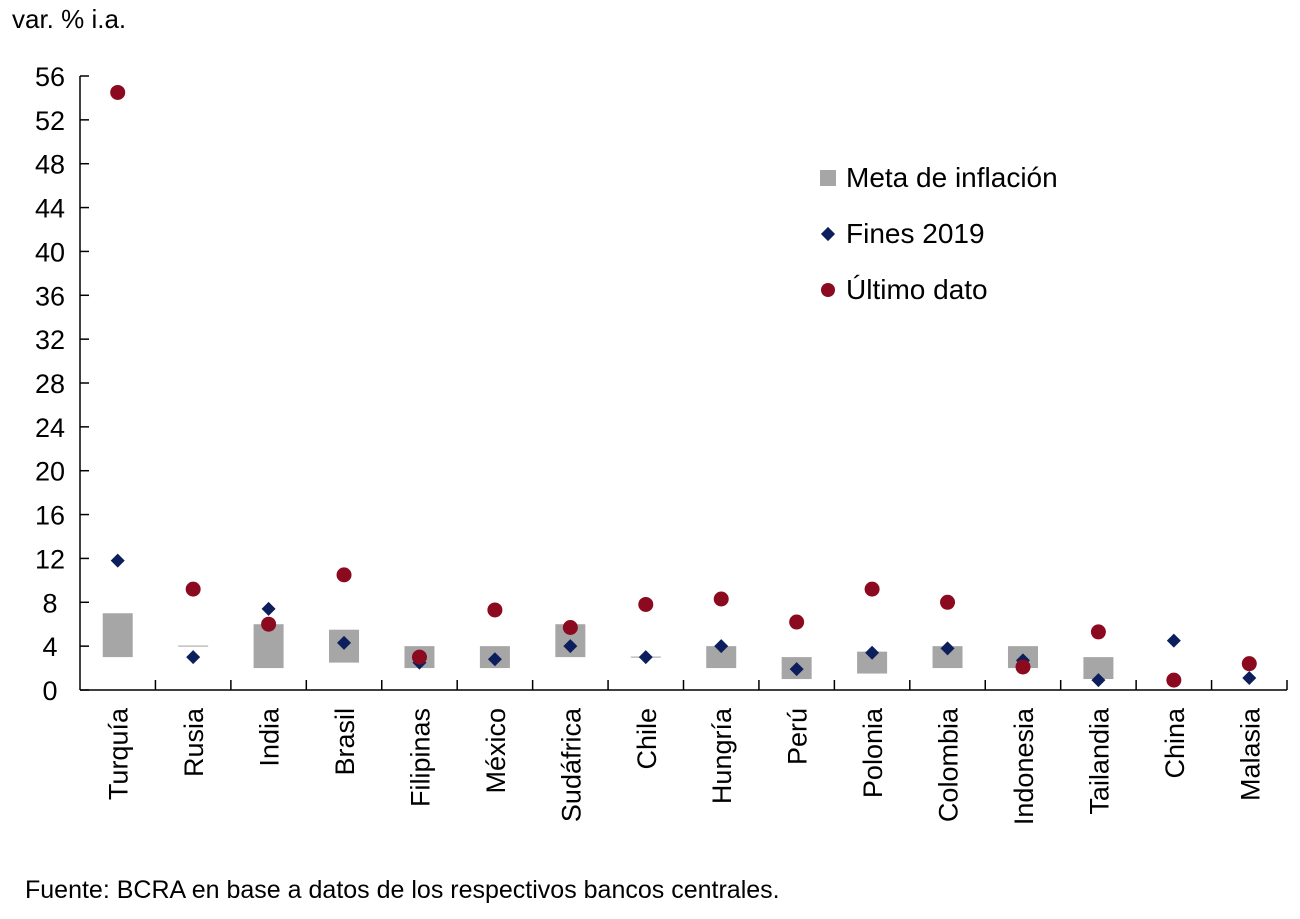  Describe the element at coordinates (828, 290) in the screenshot. I see `legend-circle-swatch-icon` at that location.